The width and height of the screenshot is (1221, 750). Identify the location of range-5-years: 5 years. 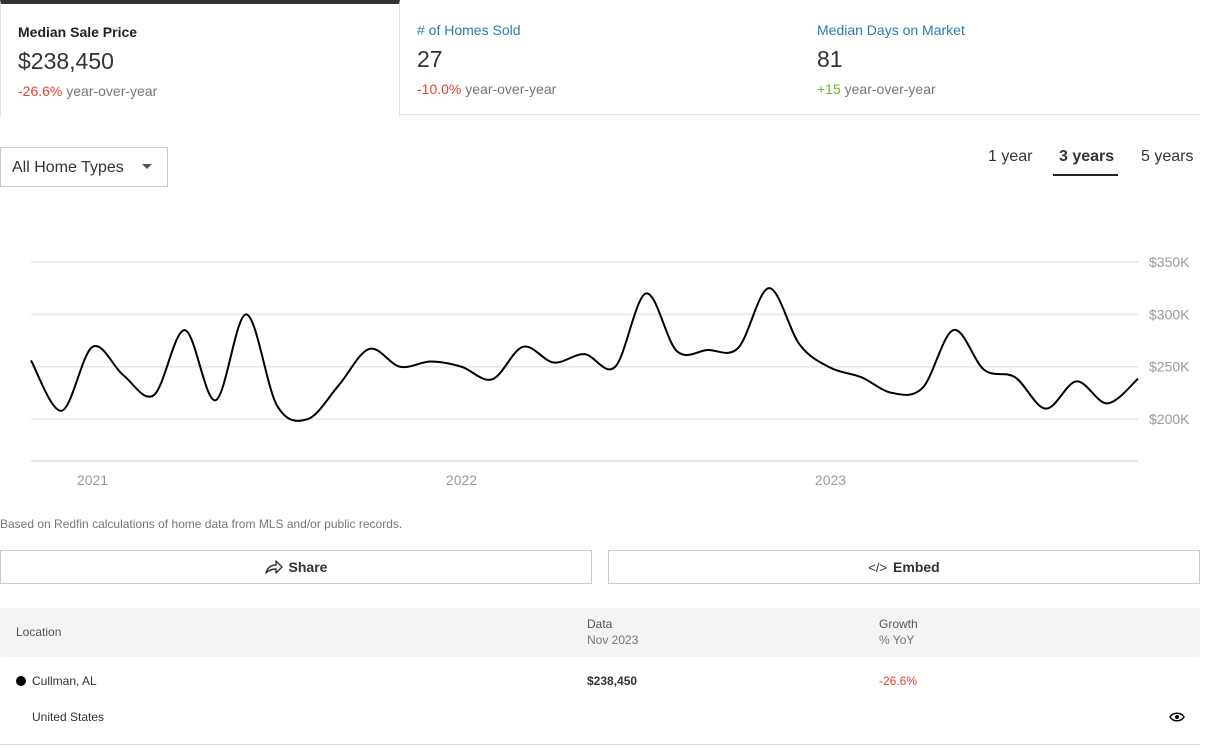
(1167, 156).